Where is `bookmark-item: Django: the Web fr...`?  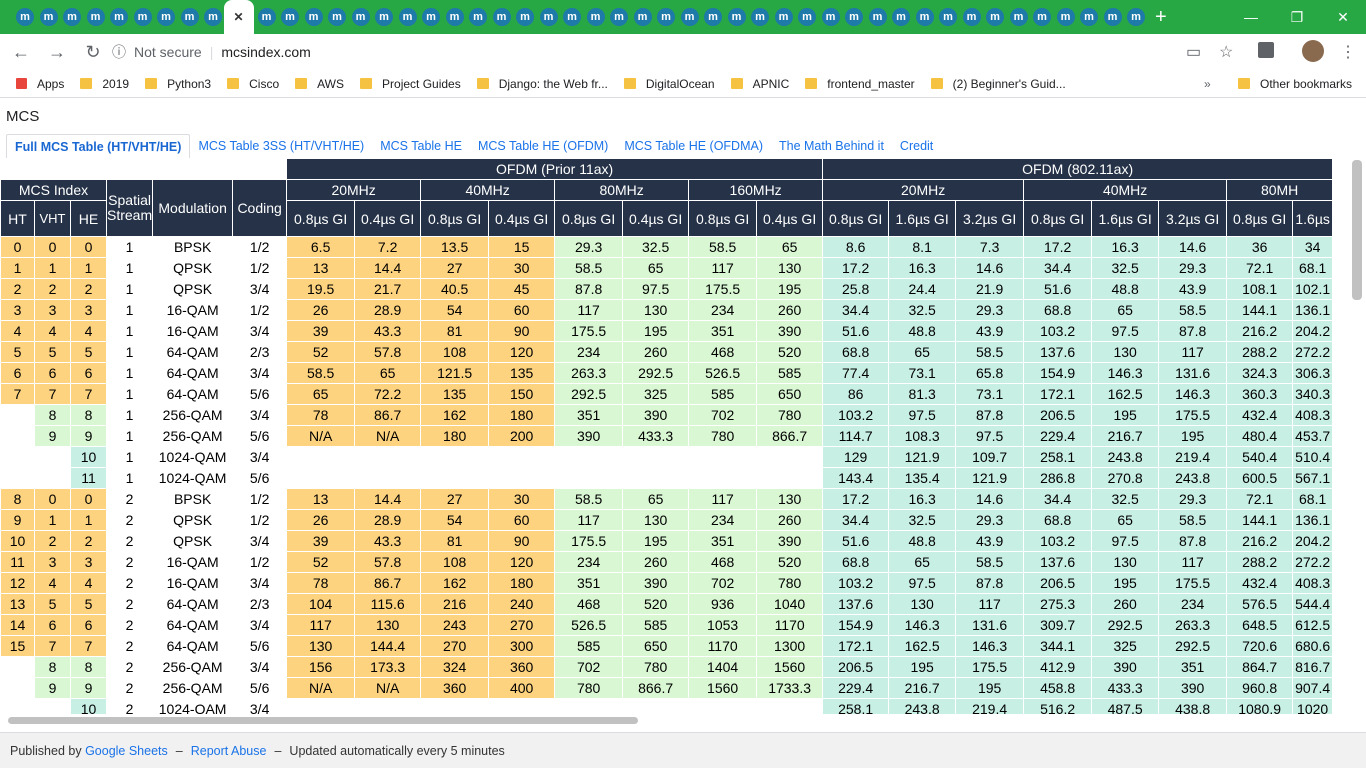
bookmark-item: Django: the Web fr... is located at coordinates (542, 84).